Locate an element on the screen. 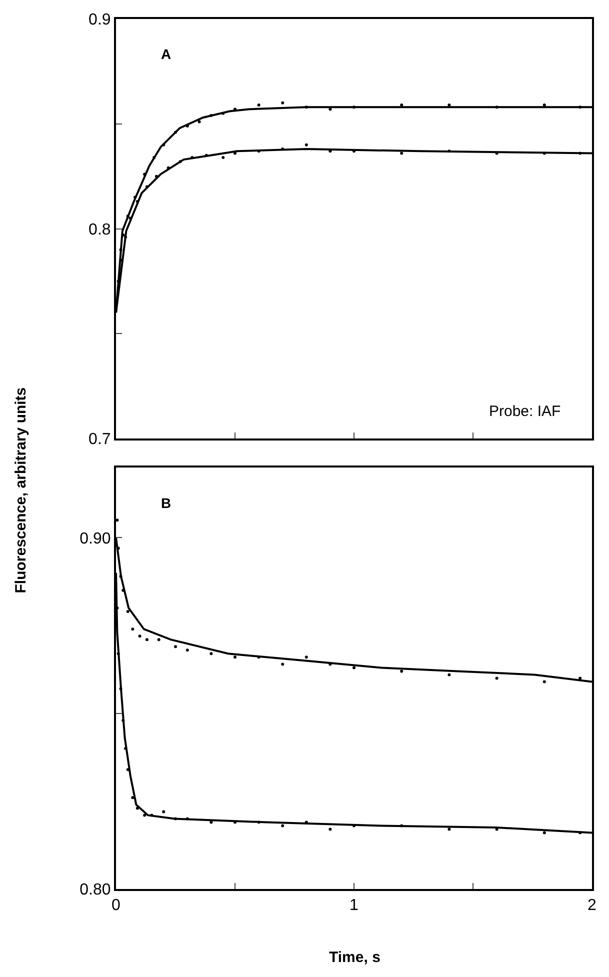  annotation: Probe: IAF is located at coordinates (525, 411).